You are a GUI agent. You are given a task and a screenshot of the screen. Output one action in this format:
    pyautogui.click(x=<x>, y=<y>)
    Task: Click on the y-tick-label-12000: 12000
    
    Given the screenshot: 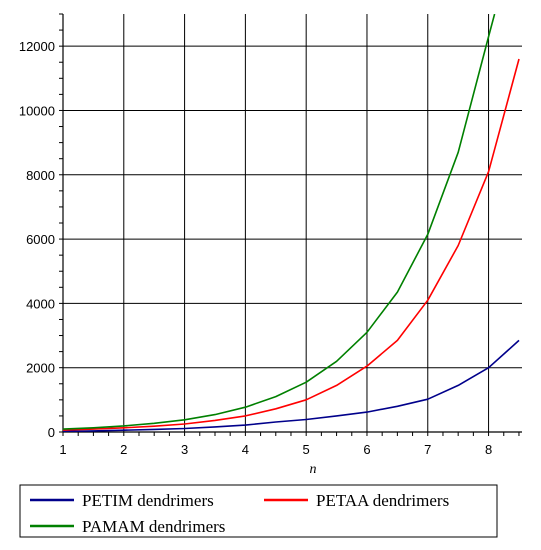 What is the action you would take?
    pyautogui.click(x=37, y=46)
    